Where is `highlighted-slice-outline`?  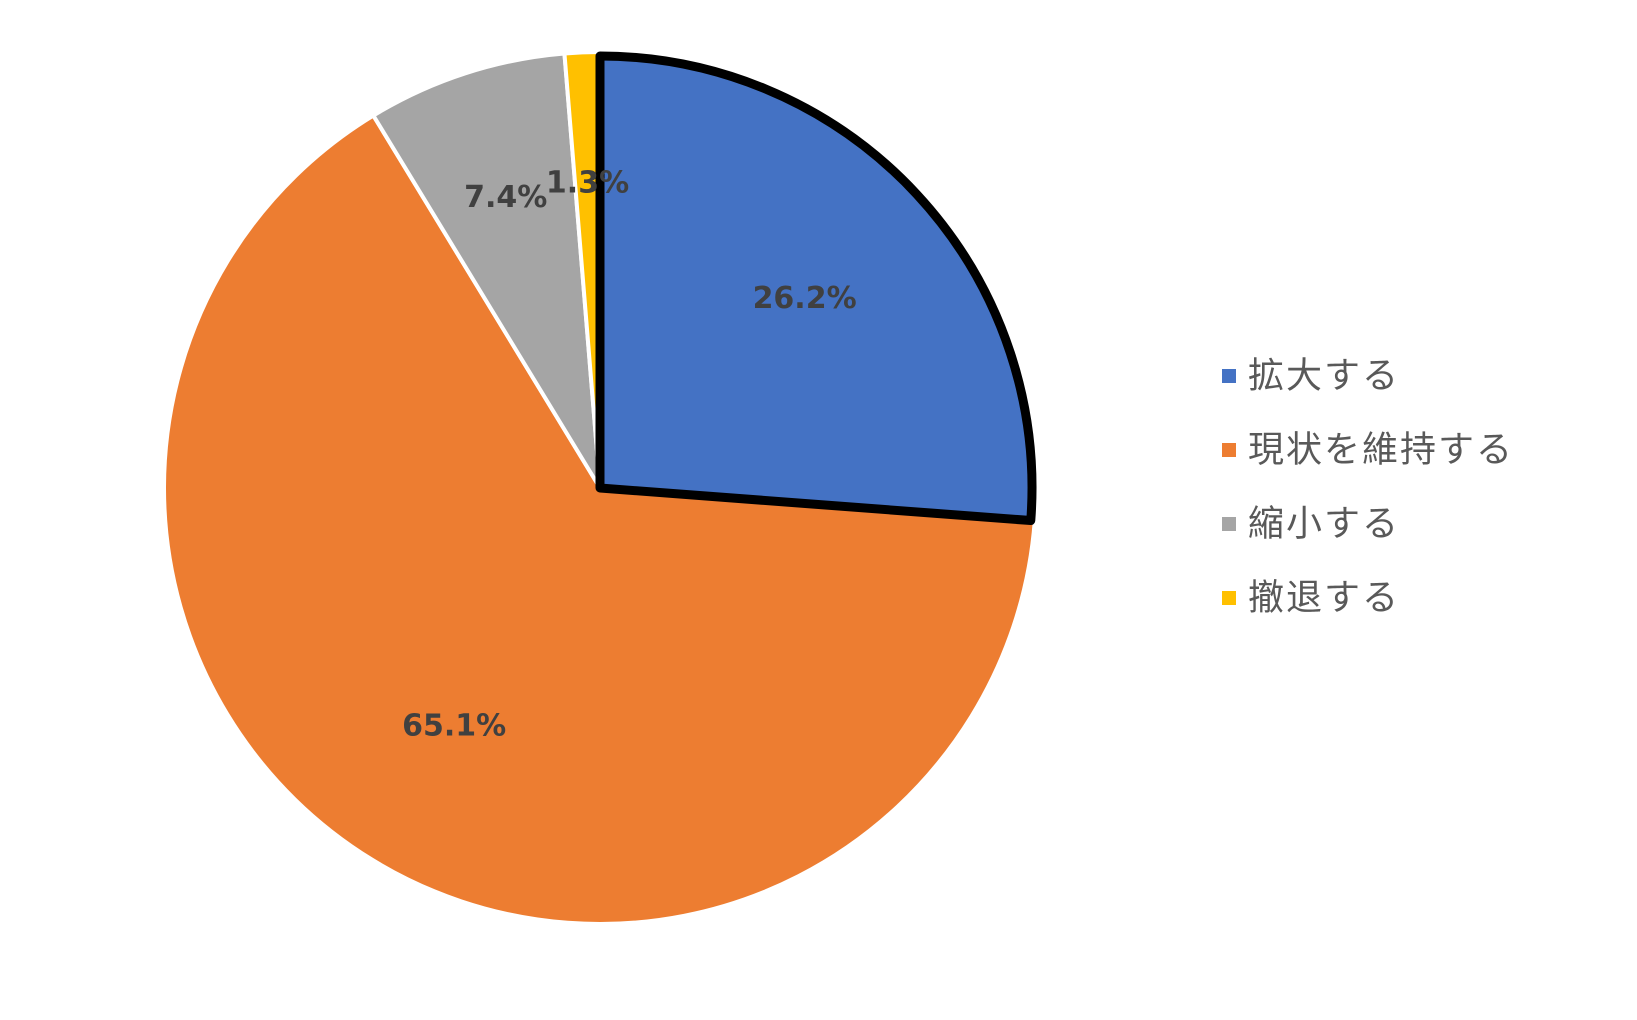
highlighted-slice-outline is located at coordinates (816, 288).